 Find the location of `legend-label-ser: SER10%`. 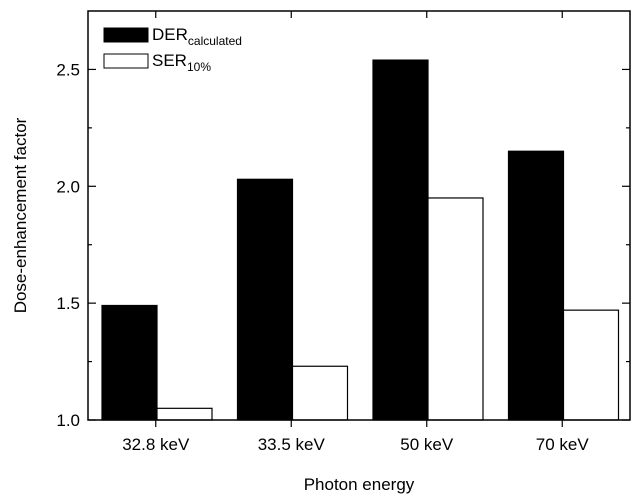

legend-label-ser: SER10% is located at coordinates (181, 62).